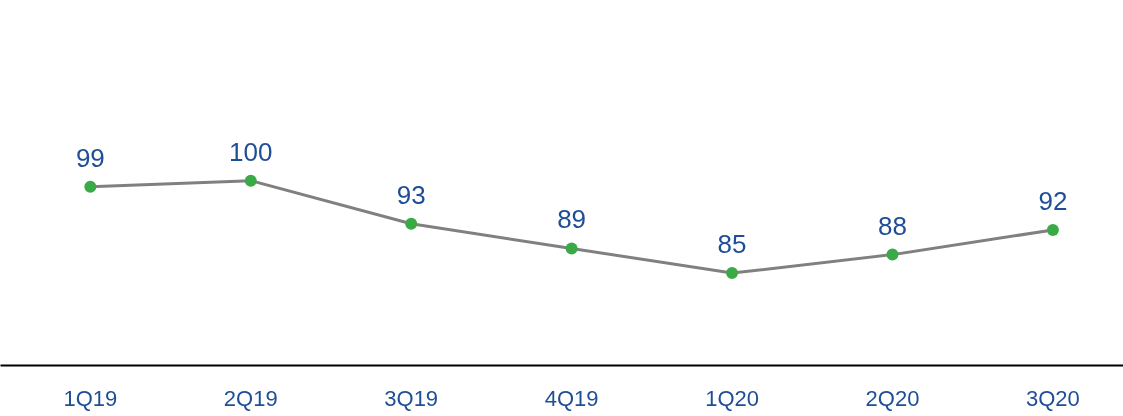  Describe the element at coordinates (1053, 398) in the screenshot. I see `x-tick-label: 3Q20` at that location.